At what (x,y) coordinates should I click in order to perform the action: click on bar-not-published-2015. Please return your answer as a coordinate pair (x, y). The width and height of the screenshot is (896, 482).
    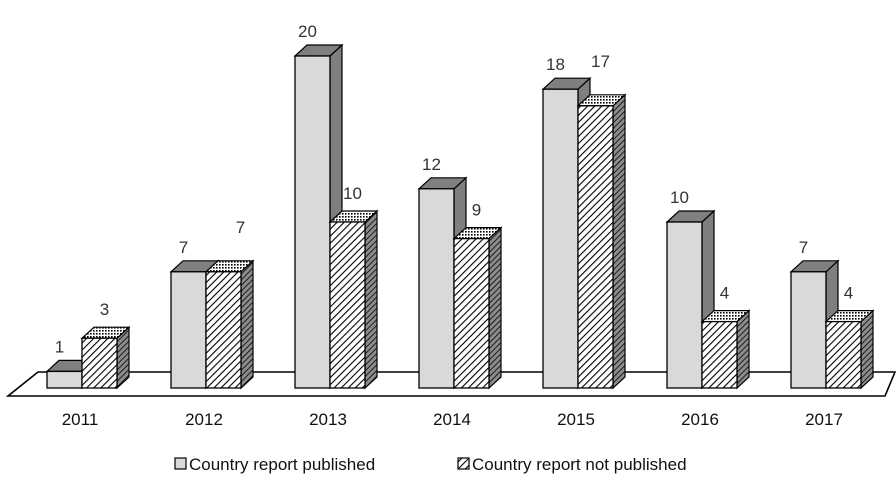
    Looking at the image, I should click on (601, 241).